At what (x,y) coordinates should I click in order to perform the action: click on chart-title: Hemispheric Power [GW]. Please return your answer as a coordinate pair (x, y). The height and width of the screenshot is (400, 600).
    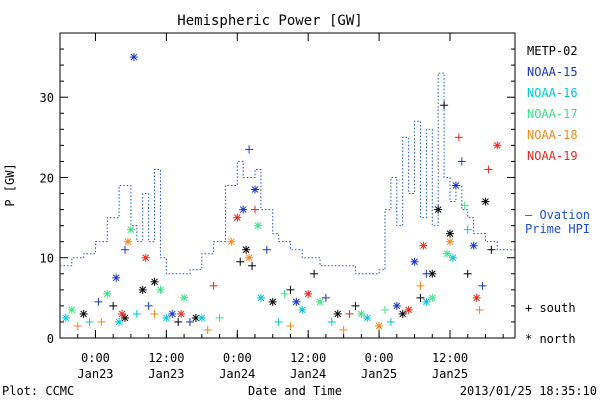
    Looking at the image, I should click on (269, 21).